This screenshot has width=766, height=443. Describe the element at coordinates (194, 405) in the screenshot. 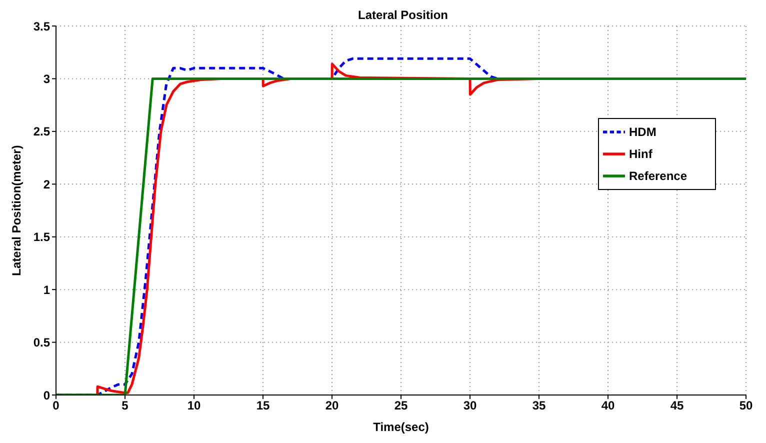

I see `x-tick-label: 10` at that location.